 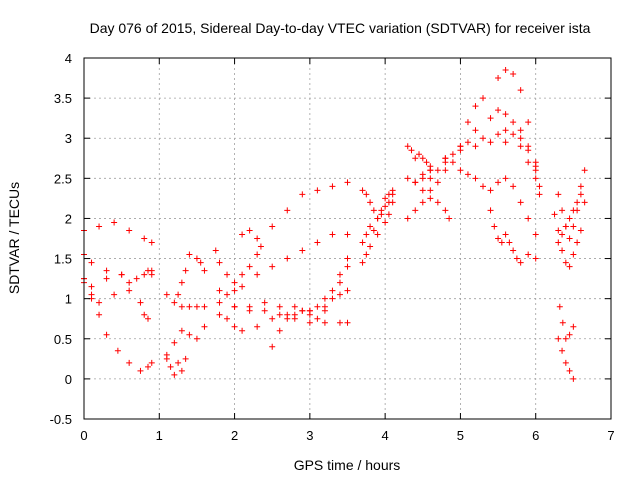 I want to click on x-tick-label: 7, so click(x=610, y=435).